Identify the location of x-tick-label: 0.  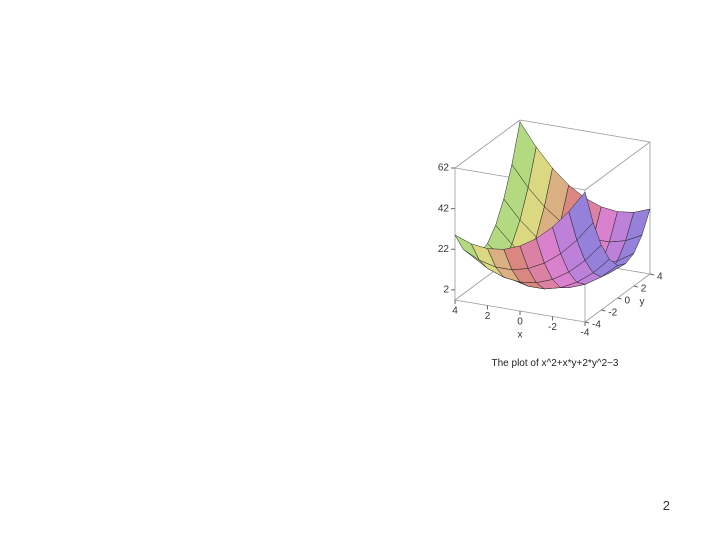
(520, 322).